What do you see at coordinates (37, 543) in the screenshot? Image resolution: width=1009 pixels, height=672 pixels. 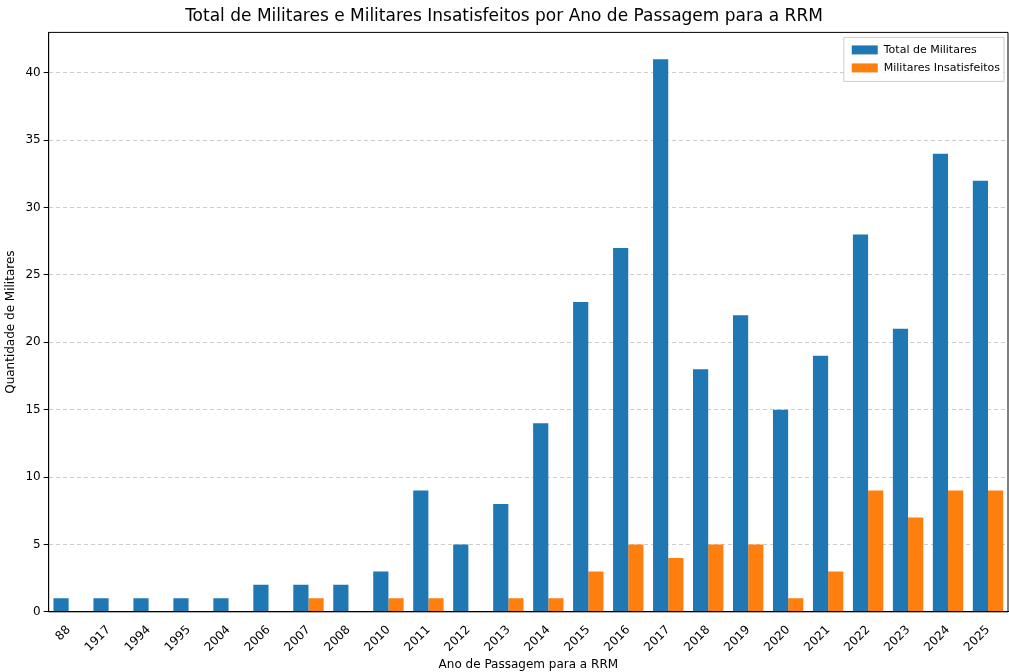 I see `y-tick-label: 5` at bounding box center [37, 543].